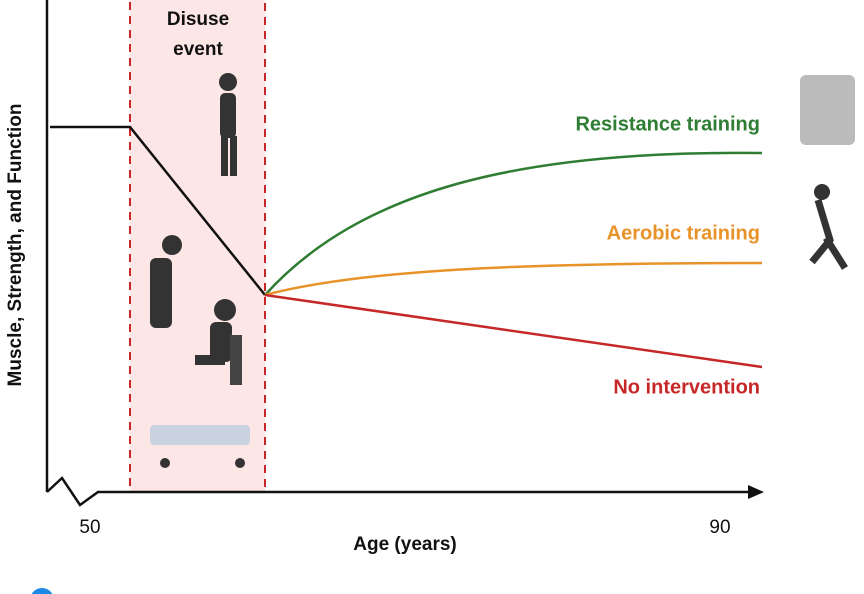 The image size is (864, 594). Describe the element at coordinates (513, 331) in the screenshot. I see `no-intervention-line` at that location.